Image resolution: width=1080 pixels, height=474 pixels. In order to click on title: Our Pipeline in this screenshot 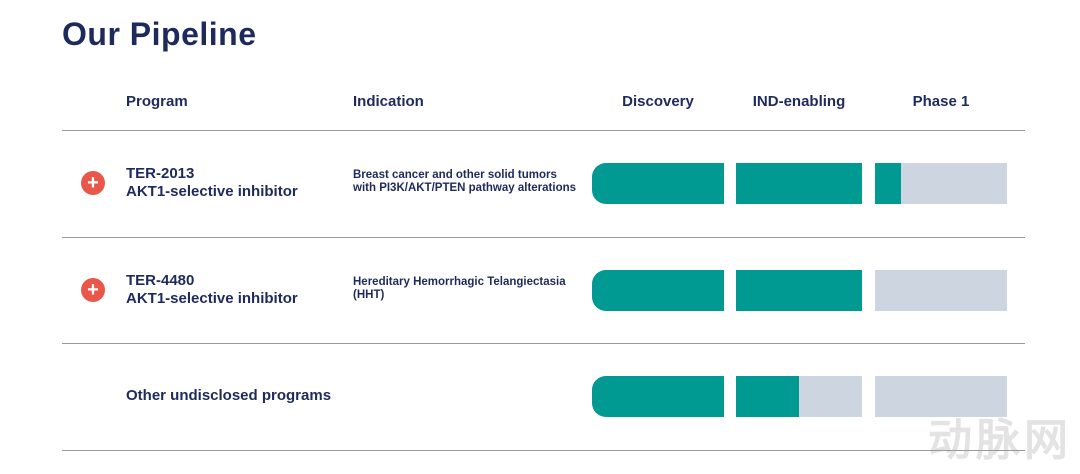, I will do `click(159, 34)`.